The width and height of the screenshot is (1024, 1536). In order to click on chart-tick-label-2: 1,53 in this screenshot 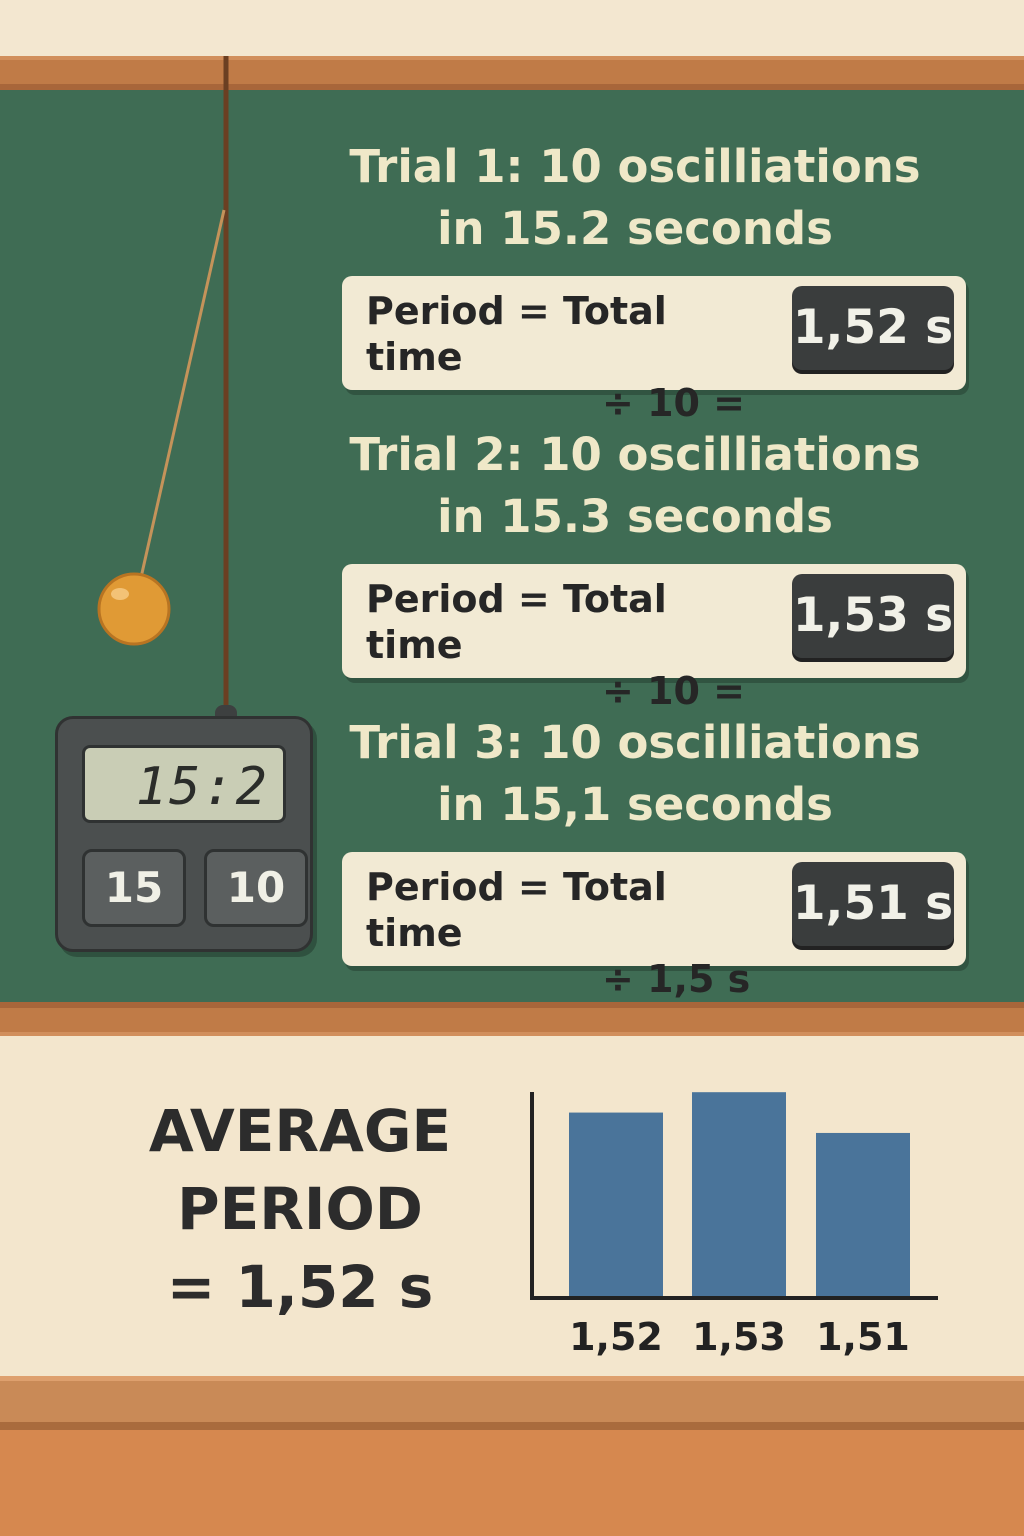, I will do `click(739, 1337)`.